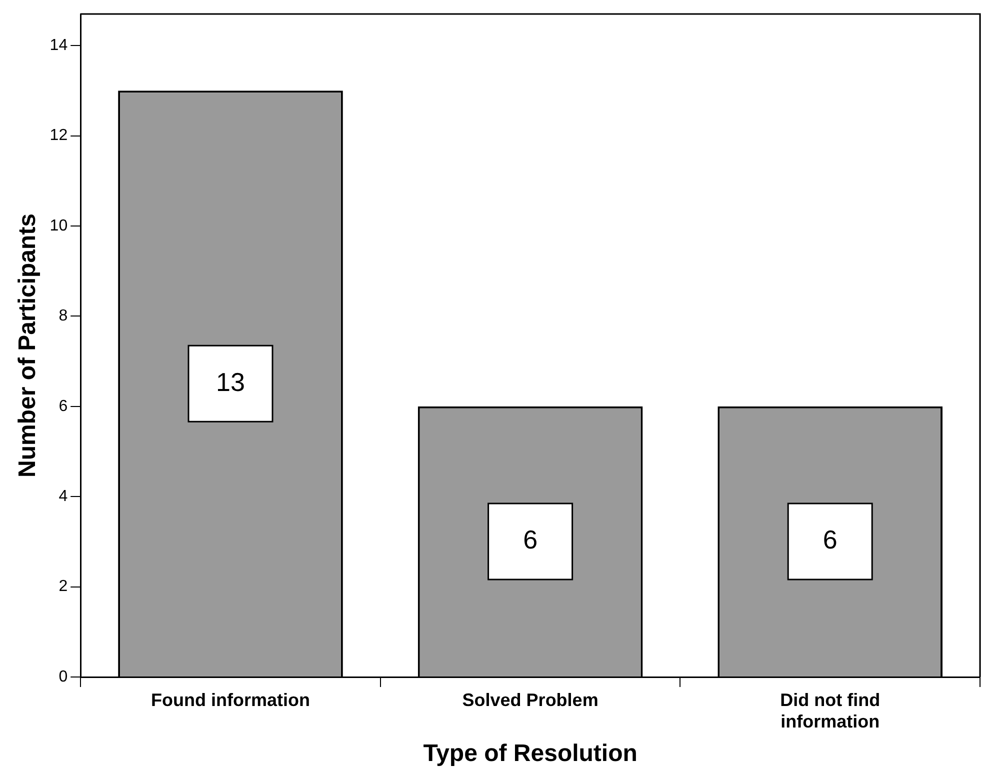 The width and height of the screenshot is (981, 773). What do you see at coordinates (530, 754) in the screenshot?
I see `x-axis-title: Type of Resolution` at bounding box center [530, 754].